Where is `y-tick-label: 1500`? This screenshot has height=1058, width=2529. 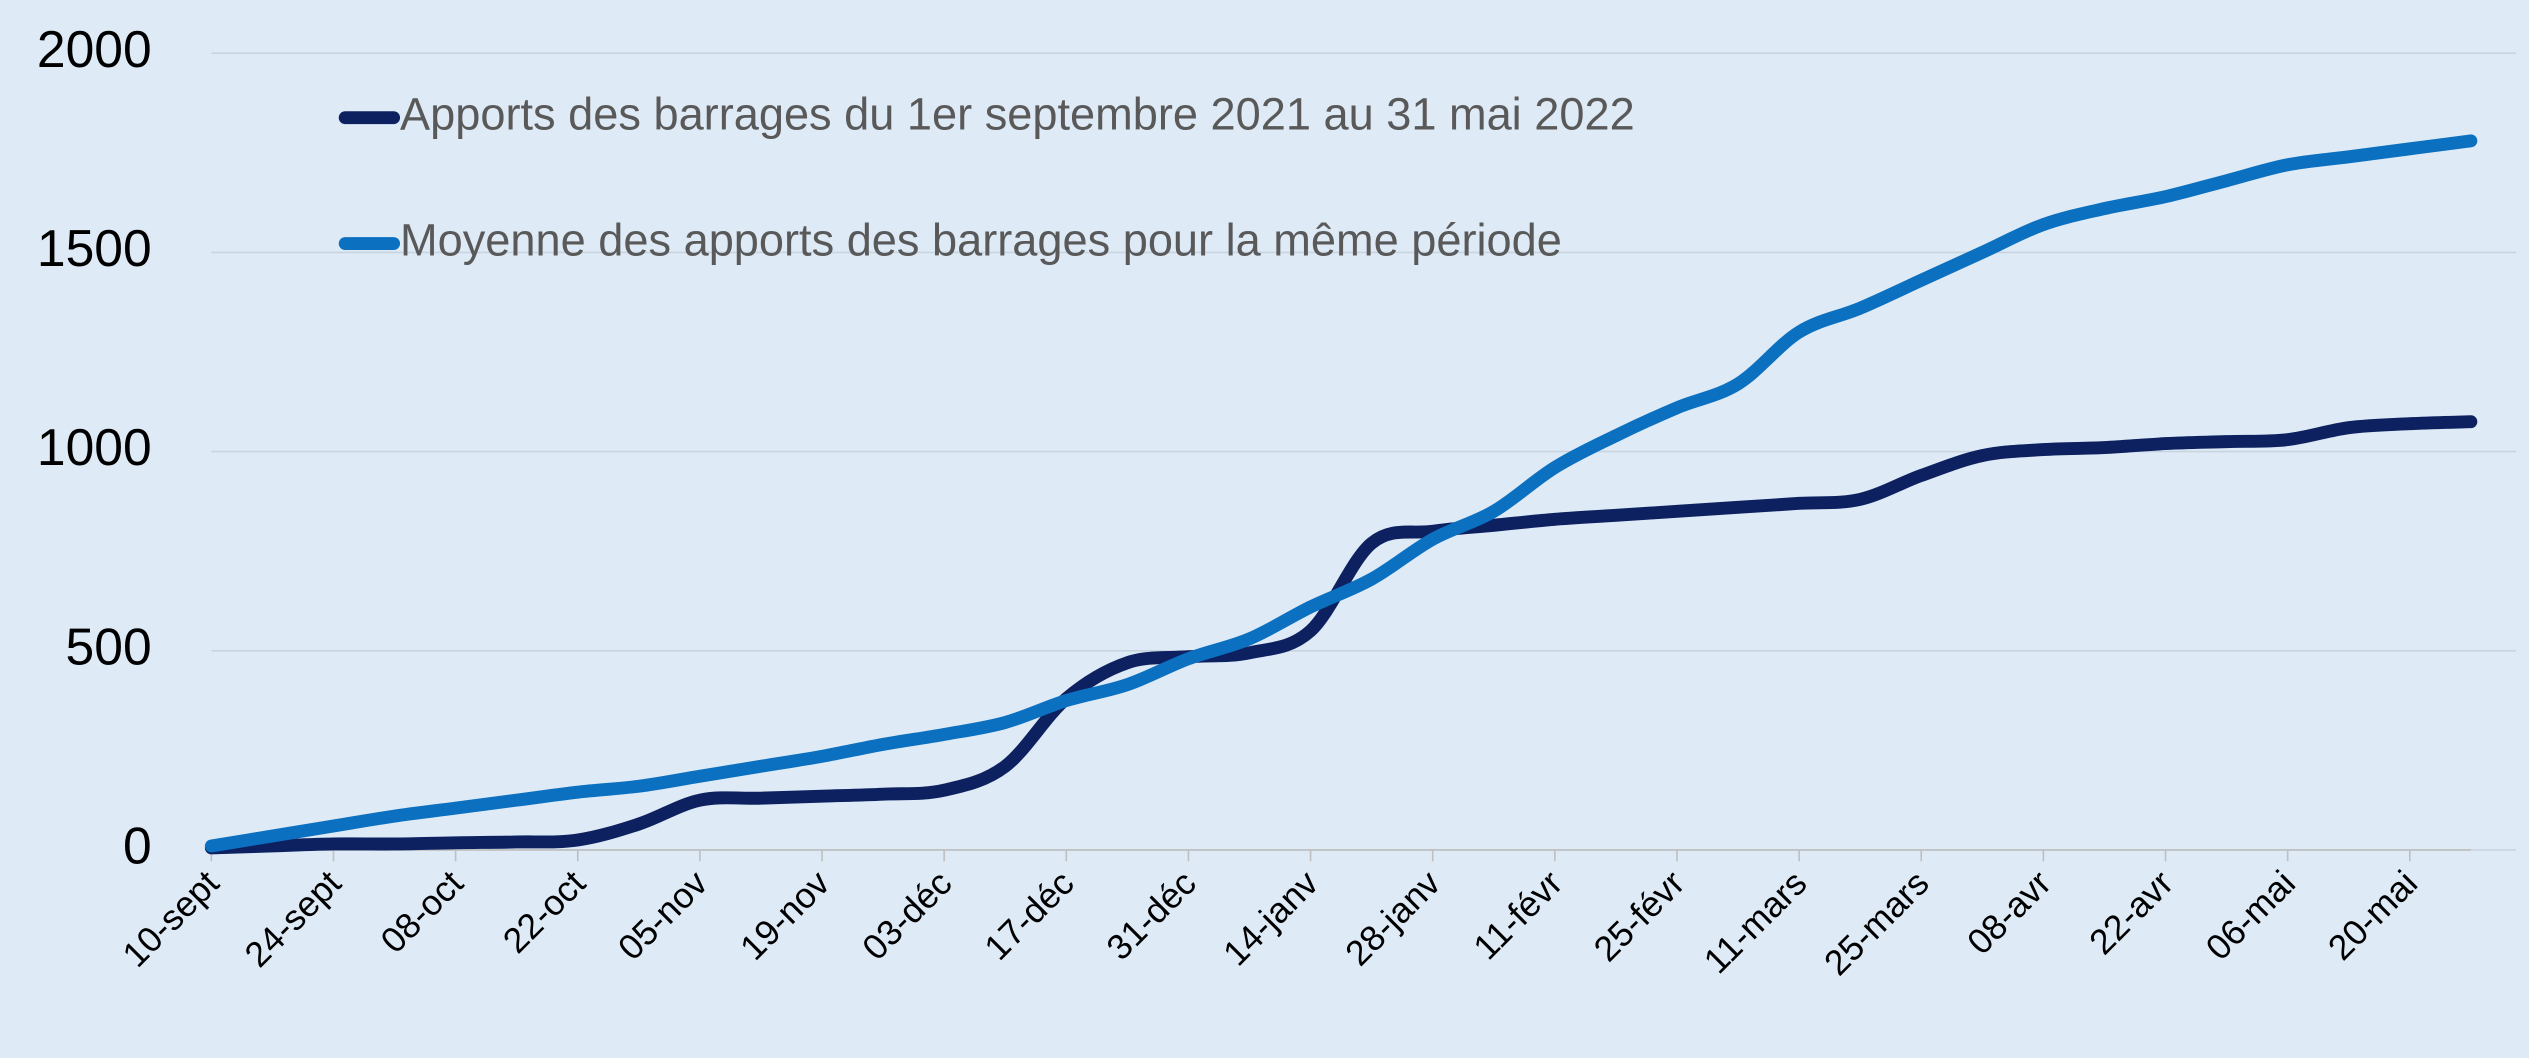
y-tick-label: 1500 is located at coordinates (94, 248).